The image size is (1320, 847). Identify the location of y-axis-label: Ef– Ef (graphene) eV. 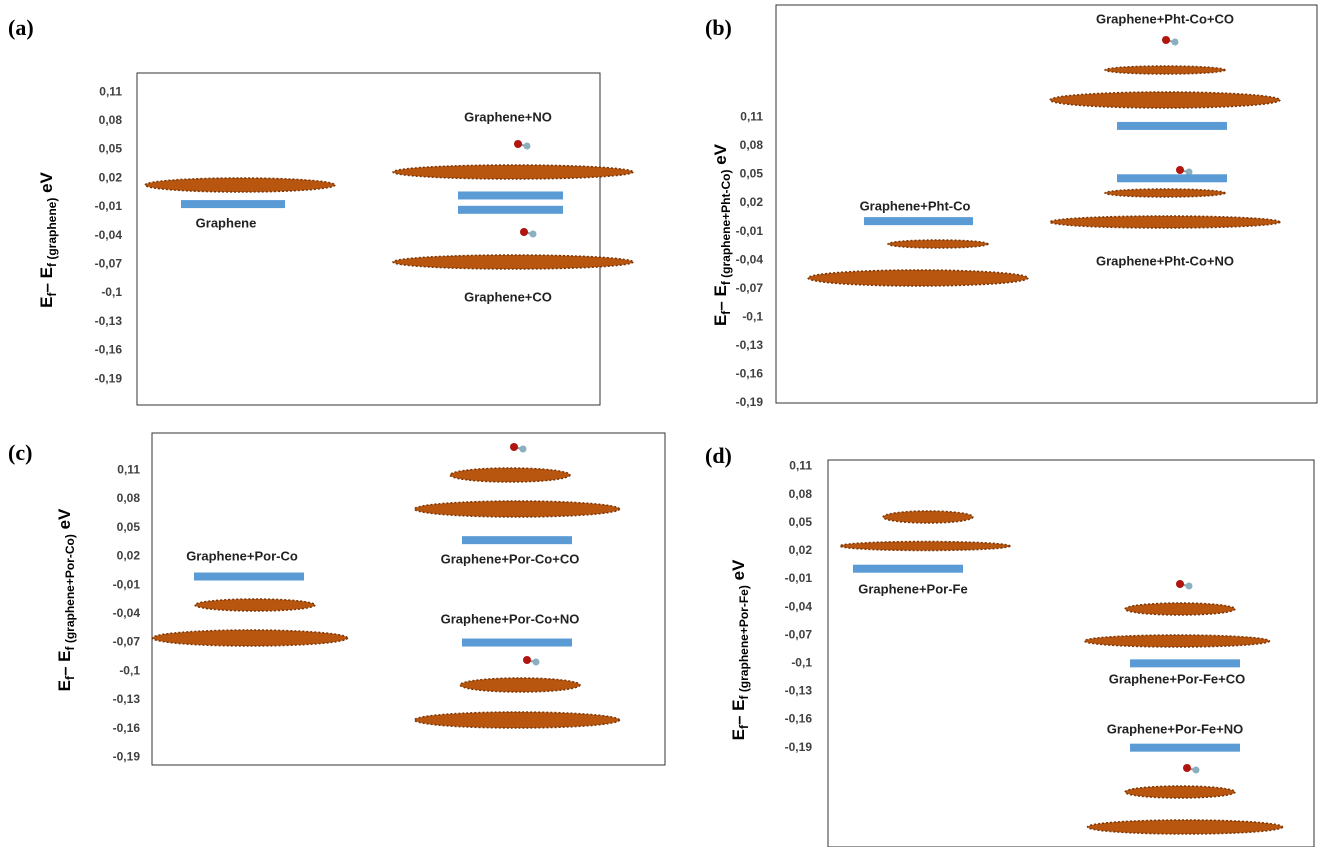
(48, 239).